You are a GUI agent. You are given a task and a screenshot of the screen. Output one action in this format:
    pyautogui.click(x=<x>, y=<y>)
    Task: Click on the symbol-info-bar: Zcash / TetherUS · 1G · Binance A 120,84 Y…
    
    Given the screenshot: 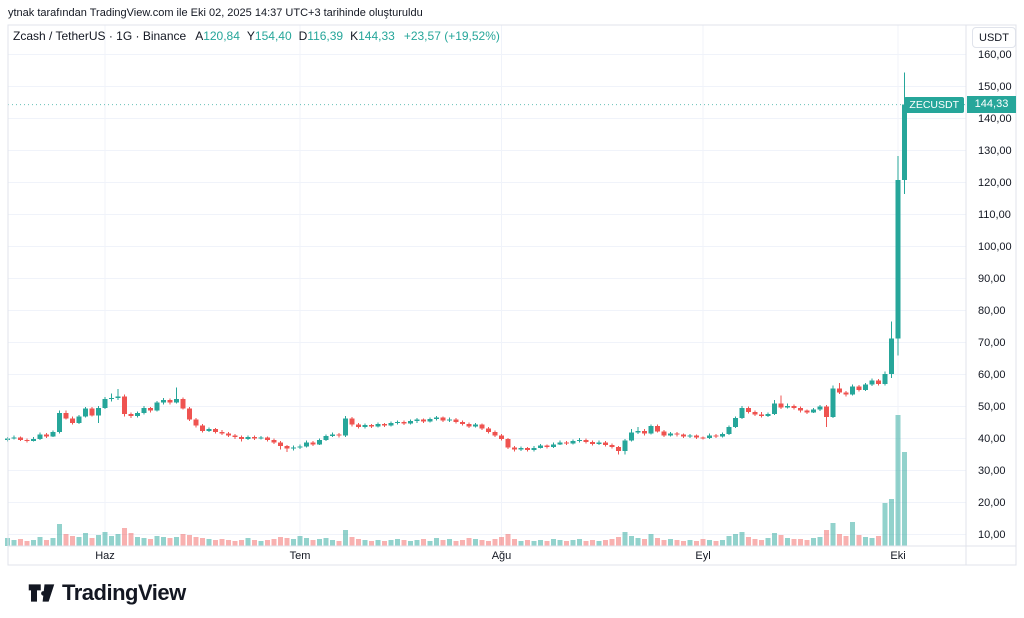 What is the action you would take?
    pyautogui.click(x=256, y=36)
    